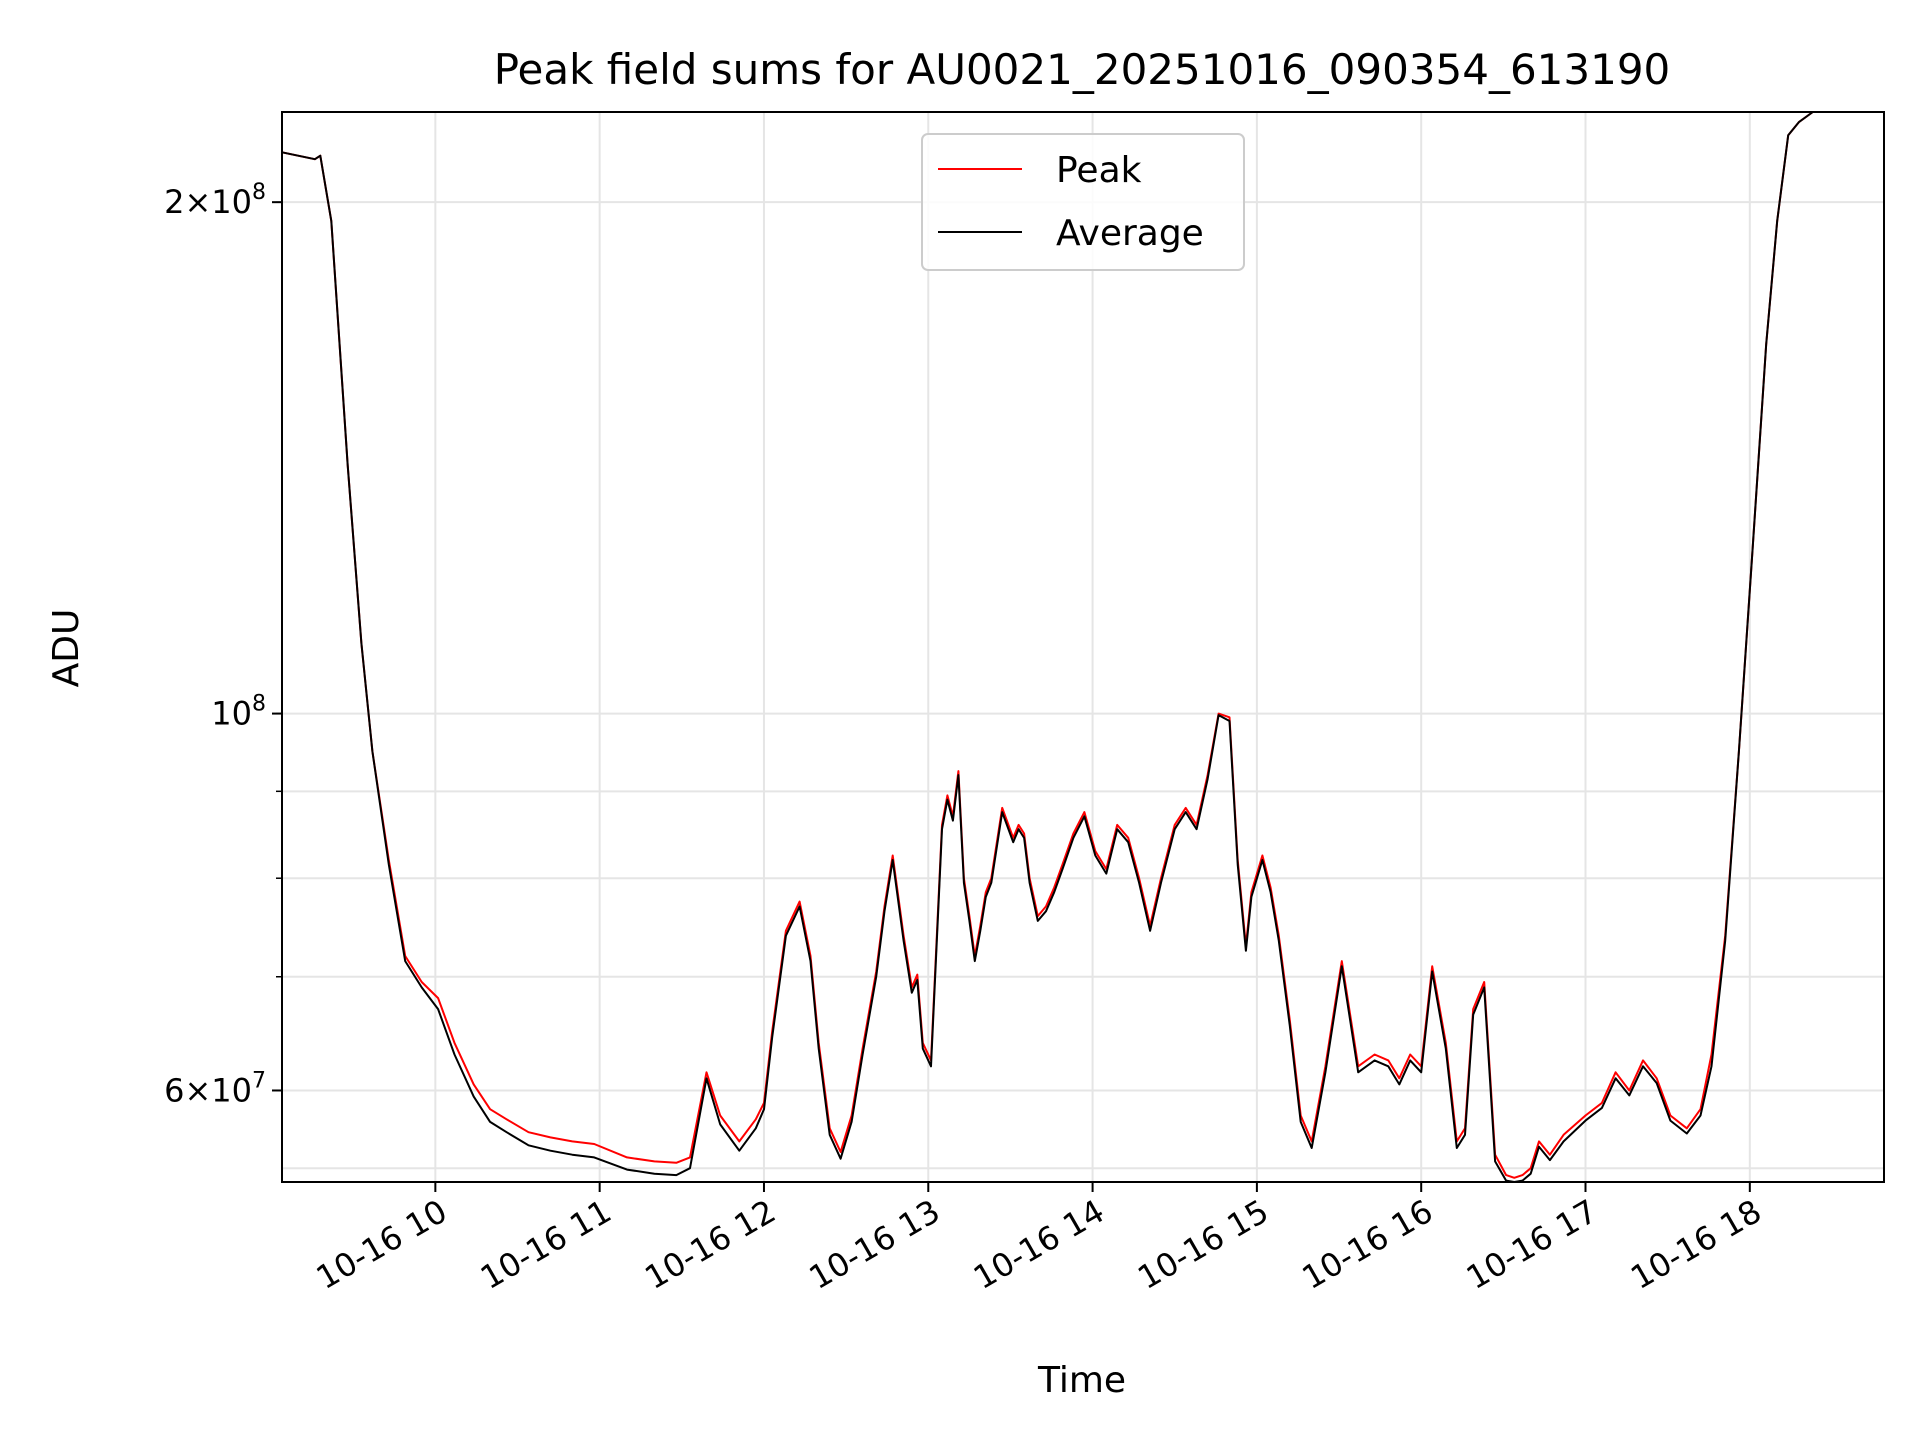 The height and width of the screenshot is (1440, 1920). What do you see at coordinates (66, 648) in the screenshot?
I see `y-axis-label: ADU` at bounding box center [66, 648].